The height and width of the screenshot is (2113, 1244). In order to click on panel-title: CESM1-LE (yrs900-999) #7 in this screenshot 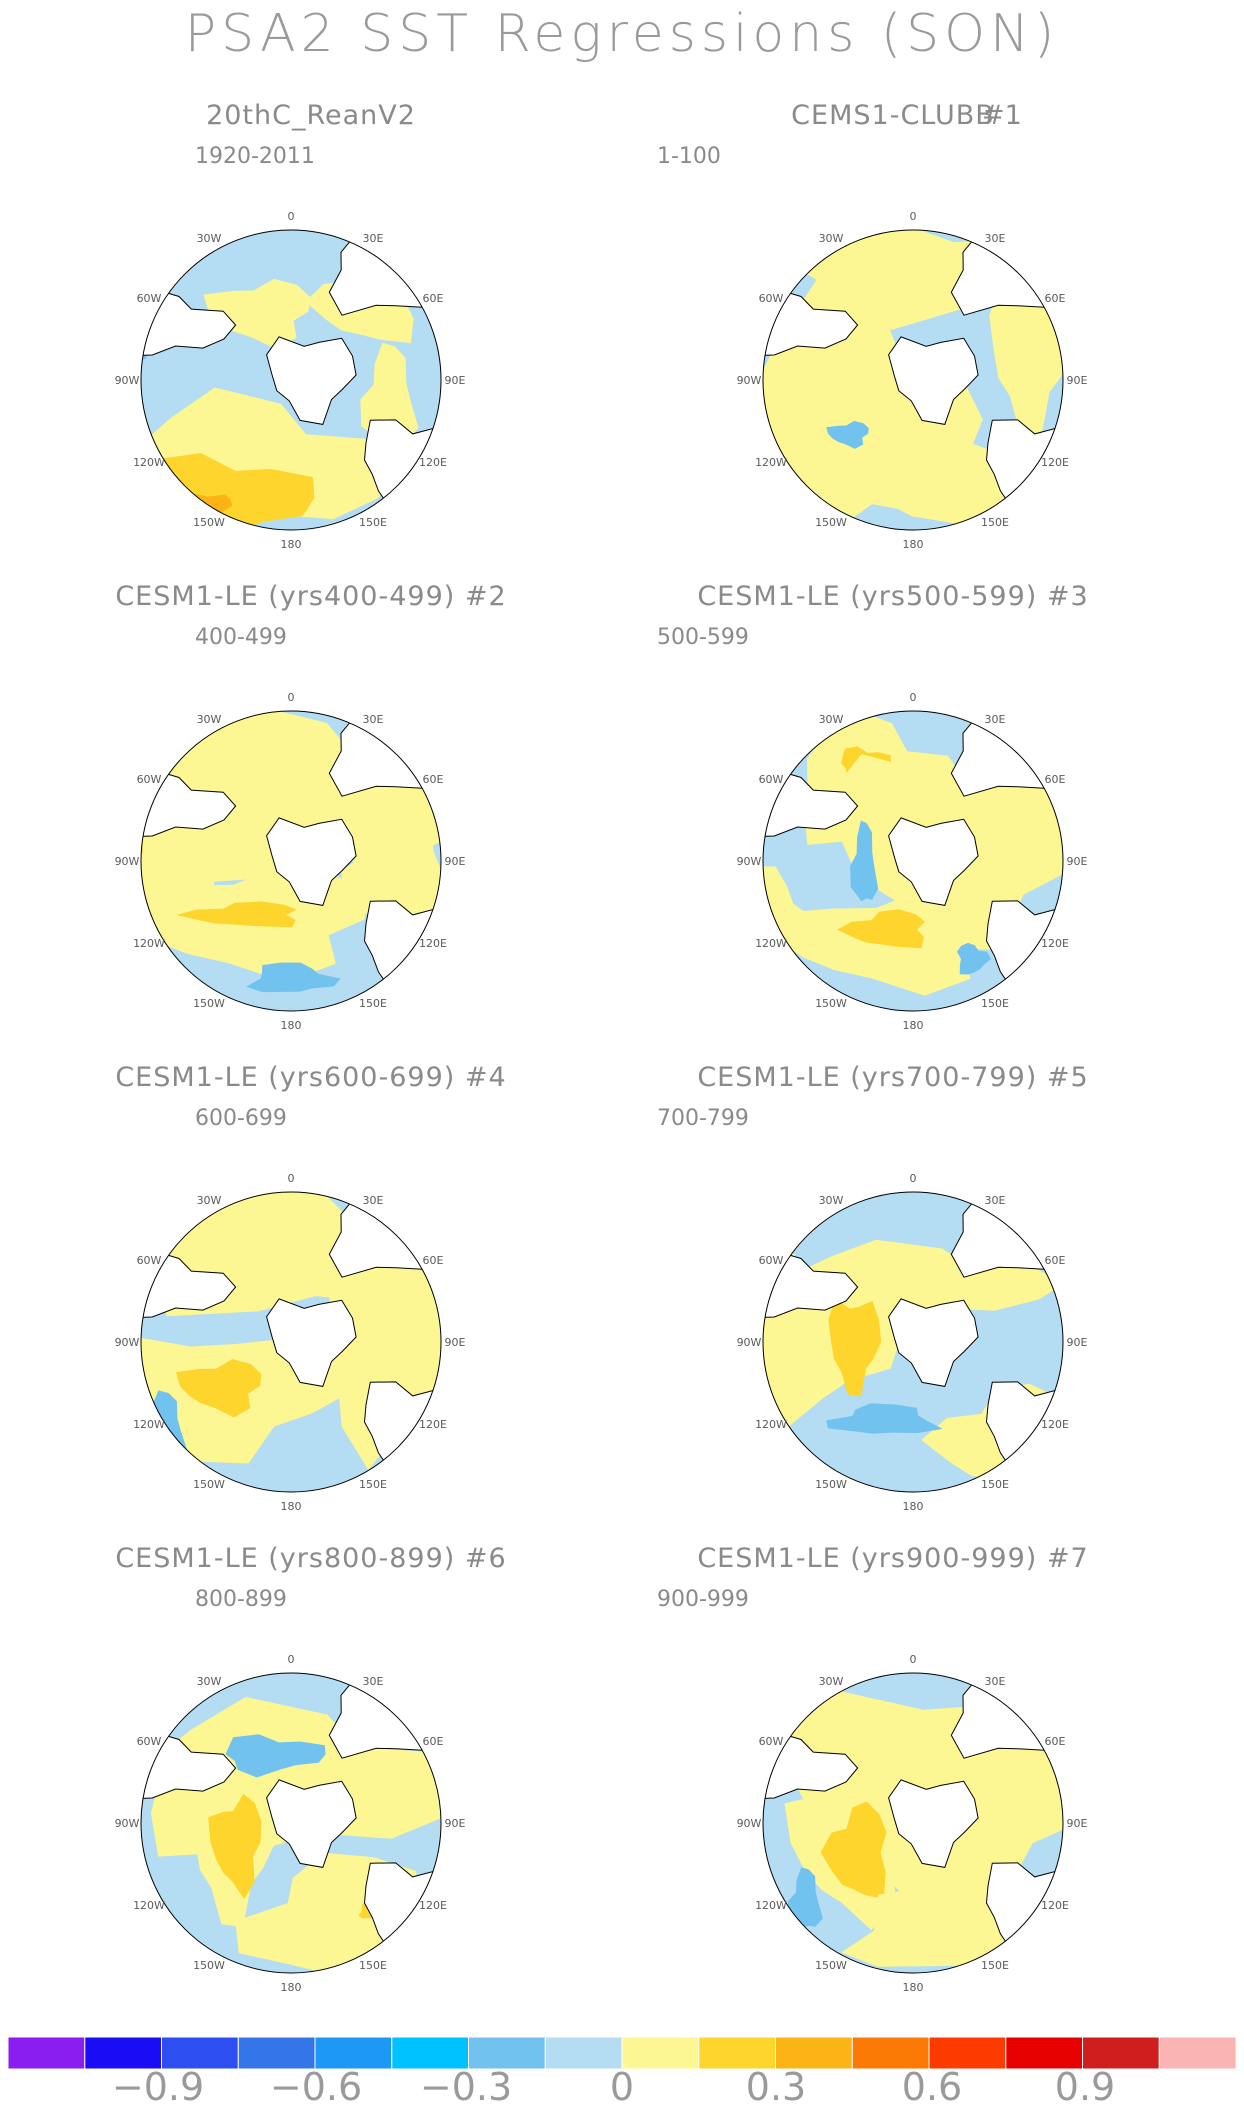, I will do `click(893, 1558)`.